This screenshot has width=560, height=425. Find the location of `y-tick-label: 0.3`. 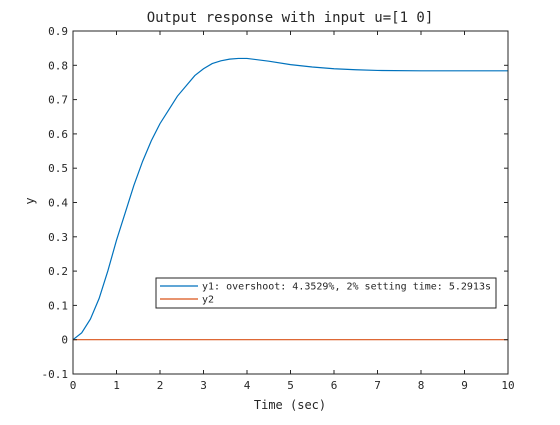

y-tick-label: 0.3 is located at coordinates (58, 237).